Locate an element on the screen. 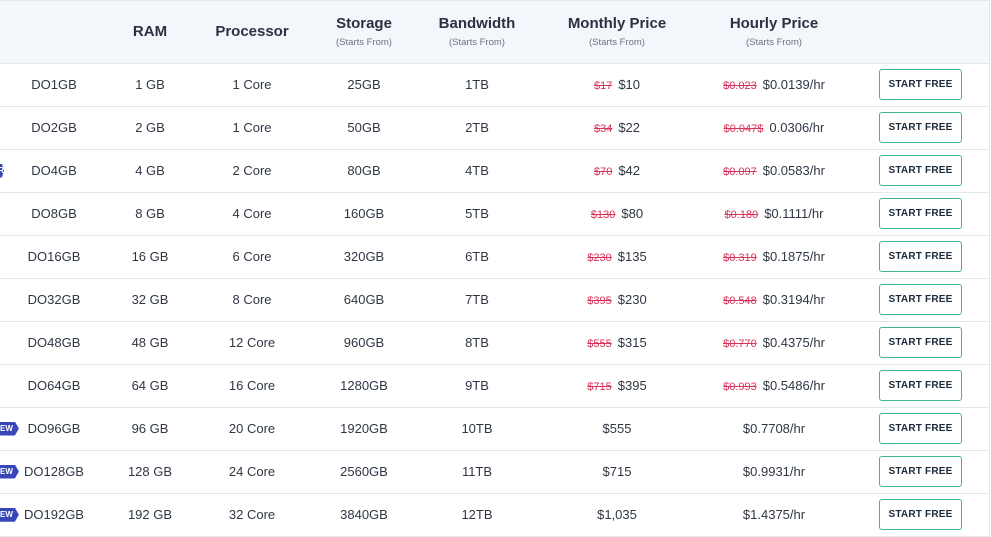 The image size is (991, 537). hourly-price-cell: $0.9931/hr is located at coordinates (774, 471).